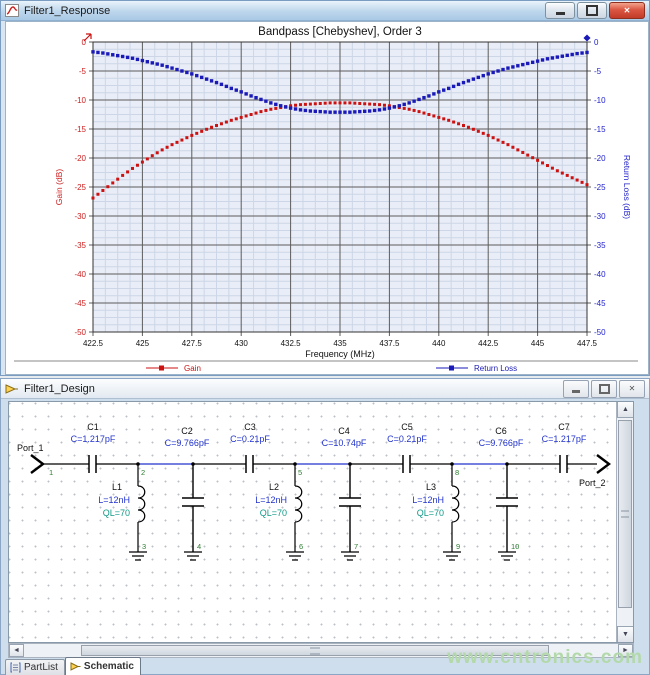  What do you see at coordinates (11, 389) in the screenshot?
I see `pointer-icon` at bounding box center [11, 389].